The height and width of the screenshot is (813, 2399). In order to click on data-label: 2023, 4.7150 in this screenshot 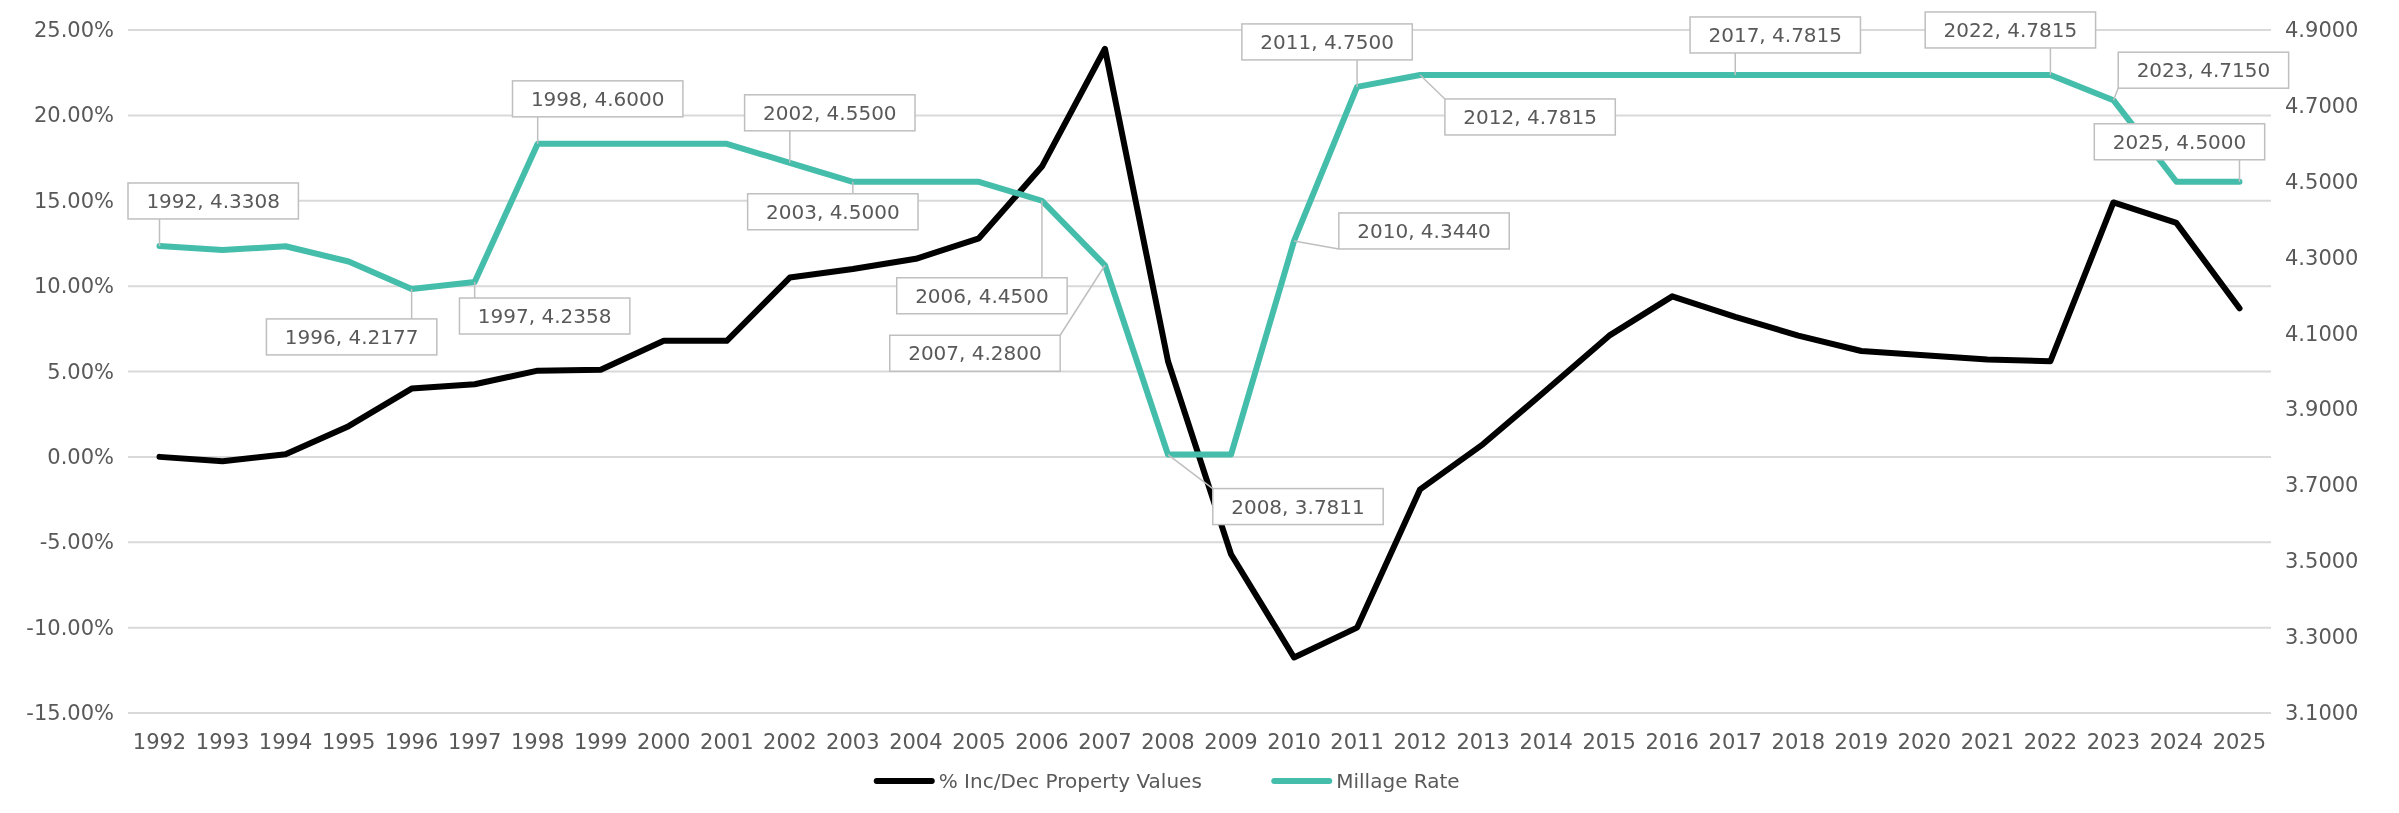, I will do `click(2203, 70)`.